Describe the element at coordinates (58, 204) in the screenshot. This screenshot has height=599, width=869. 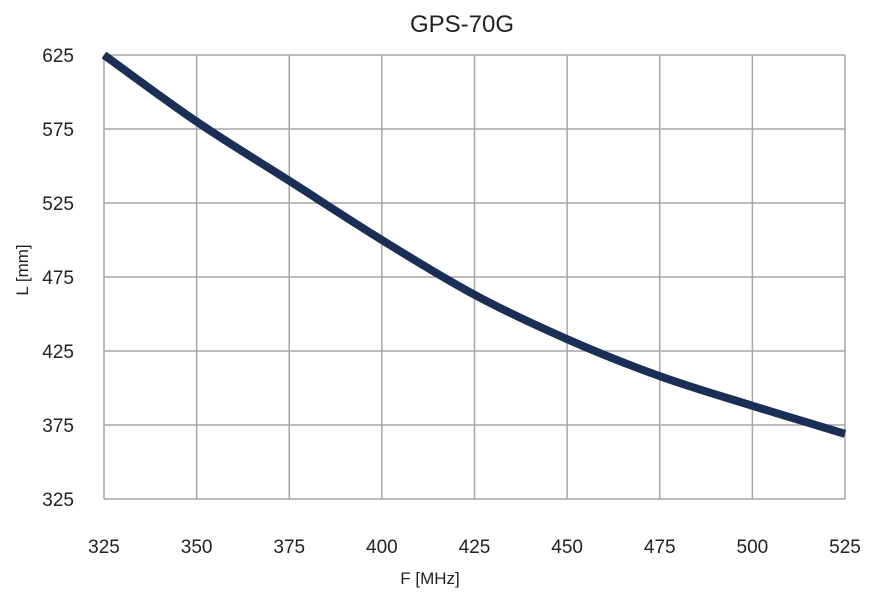
I see `y-tick-label: 525` at that location.